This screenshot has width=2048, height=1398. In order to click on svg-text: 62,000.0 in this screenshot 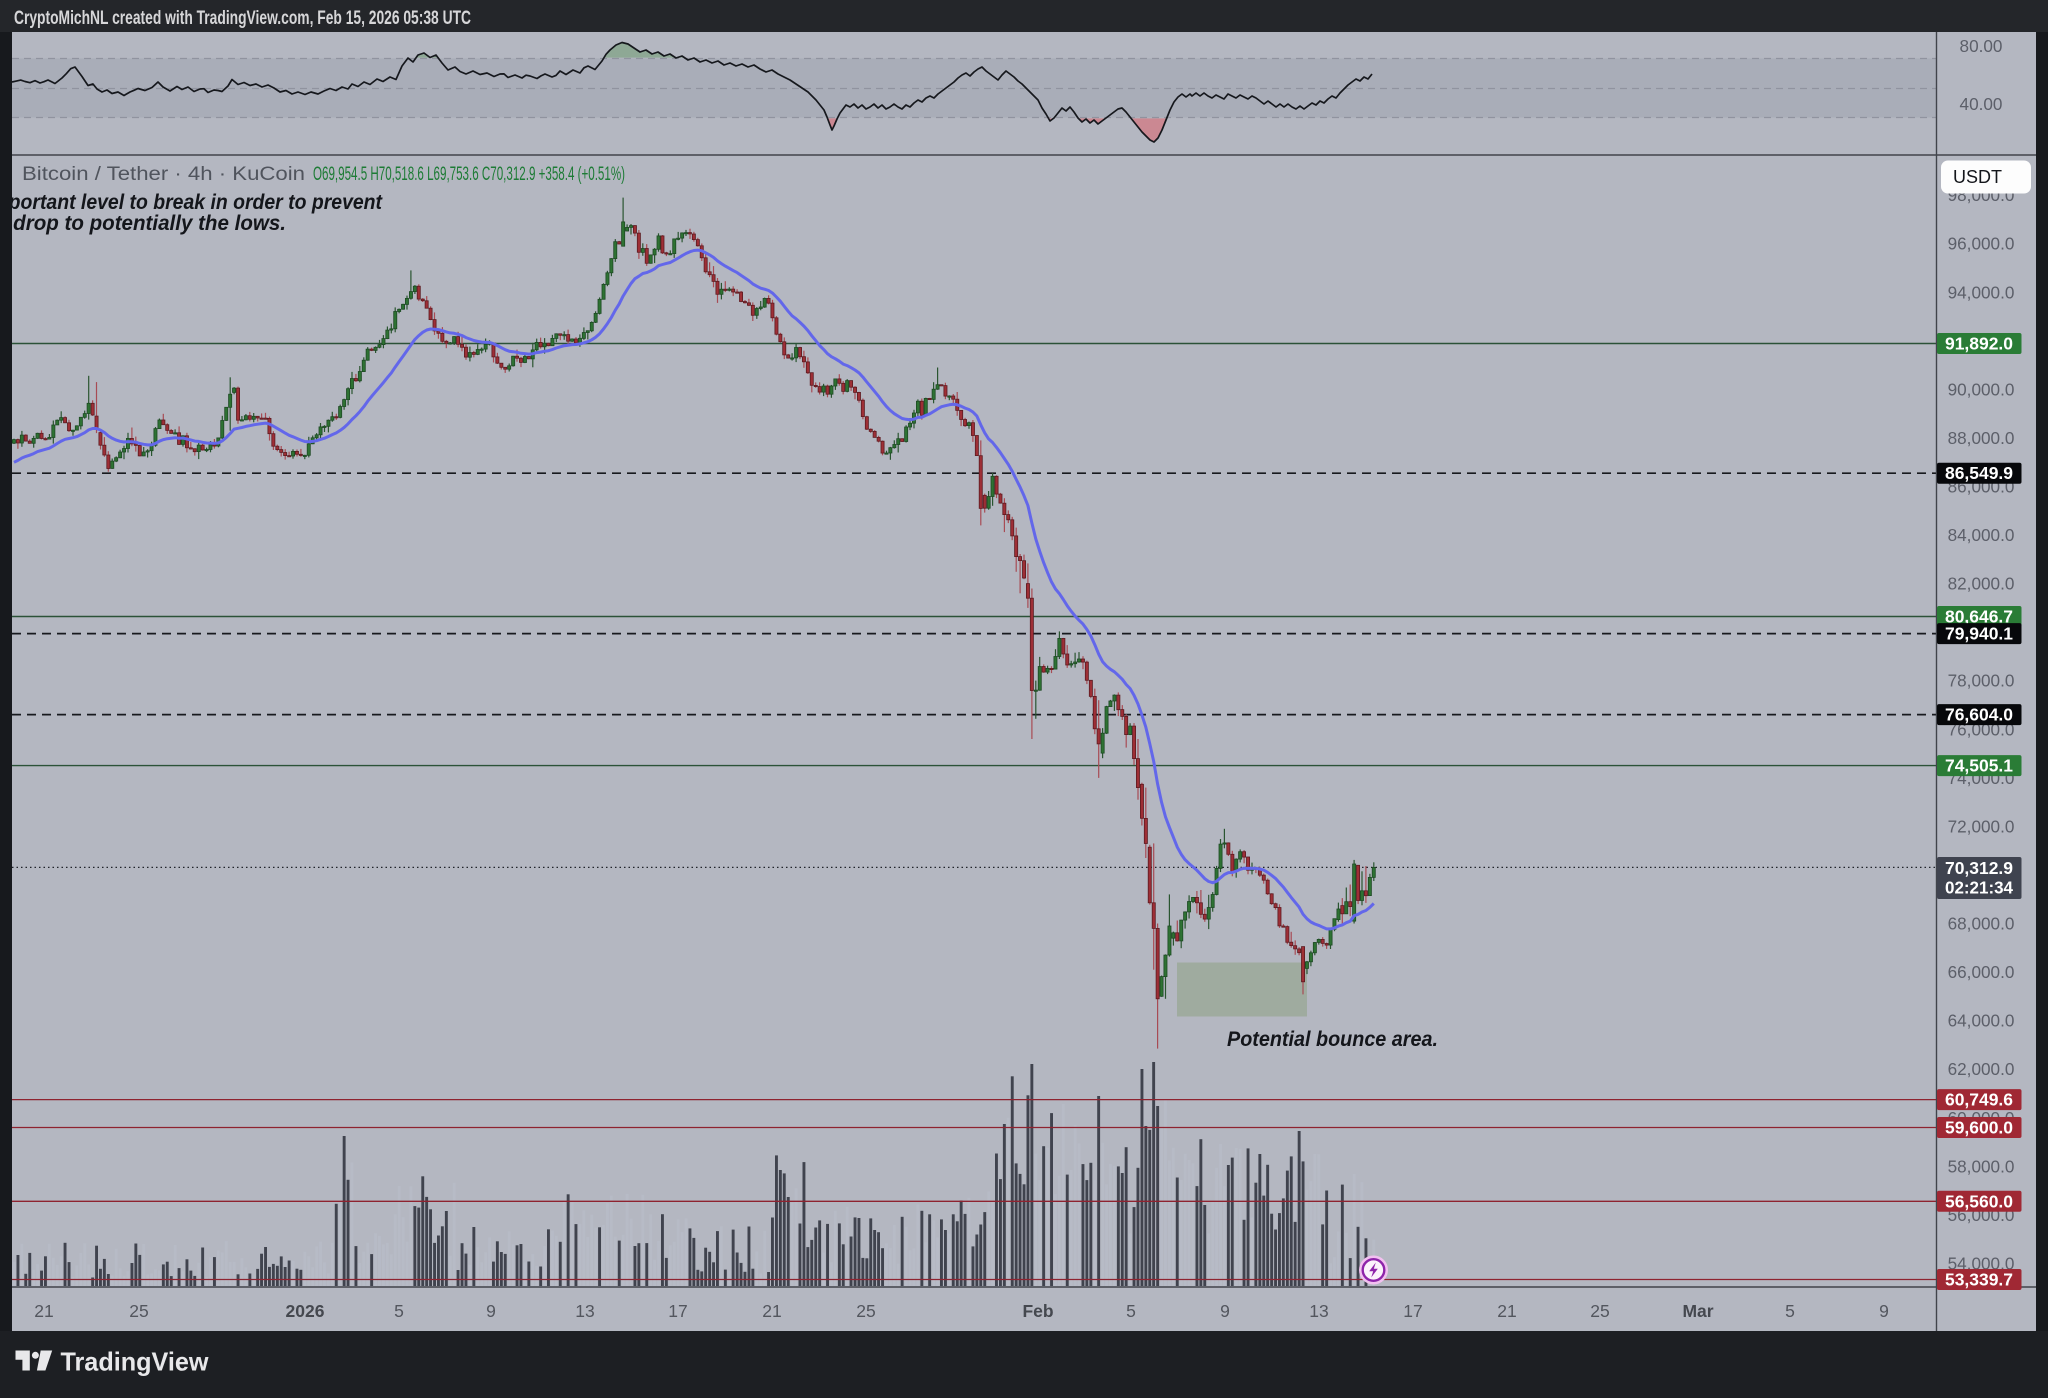, I will do `click(1981, 1069)`.